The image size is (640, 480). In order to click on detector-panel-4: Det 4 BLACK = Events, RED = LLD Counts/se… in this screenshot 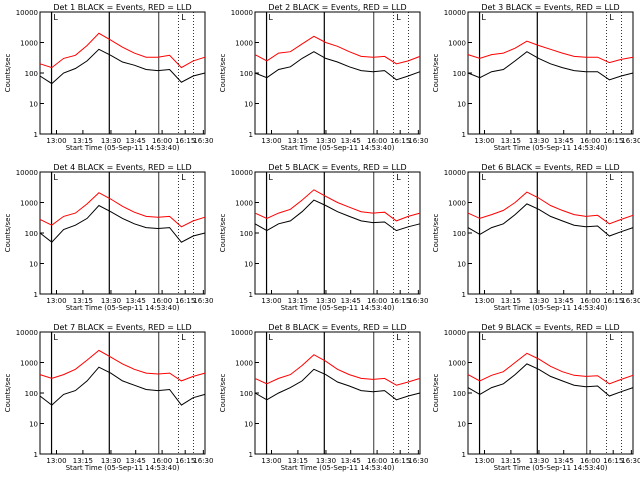, I will do `click(108, 237)`.